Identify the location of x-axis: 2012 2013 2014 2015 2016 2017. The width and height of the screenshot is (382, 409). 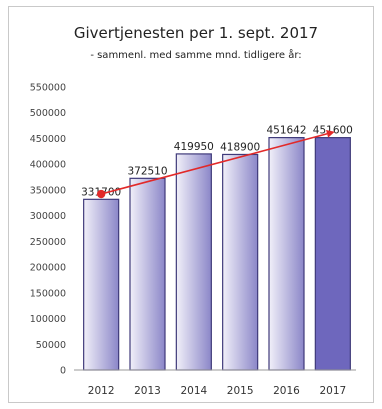
(215, 383).